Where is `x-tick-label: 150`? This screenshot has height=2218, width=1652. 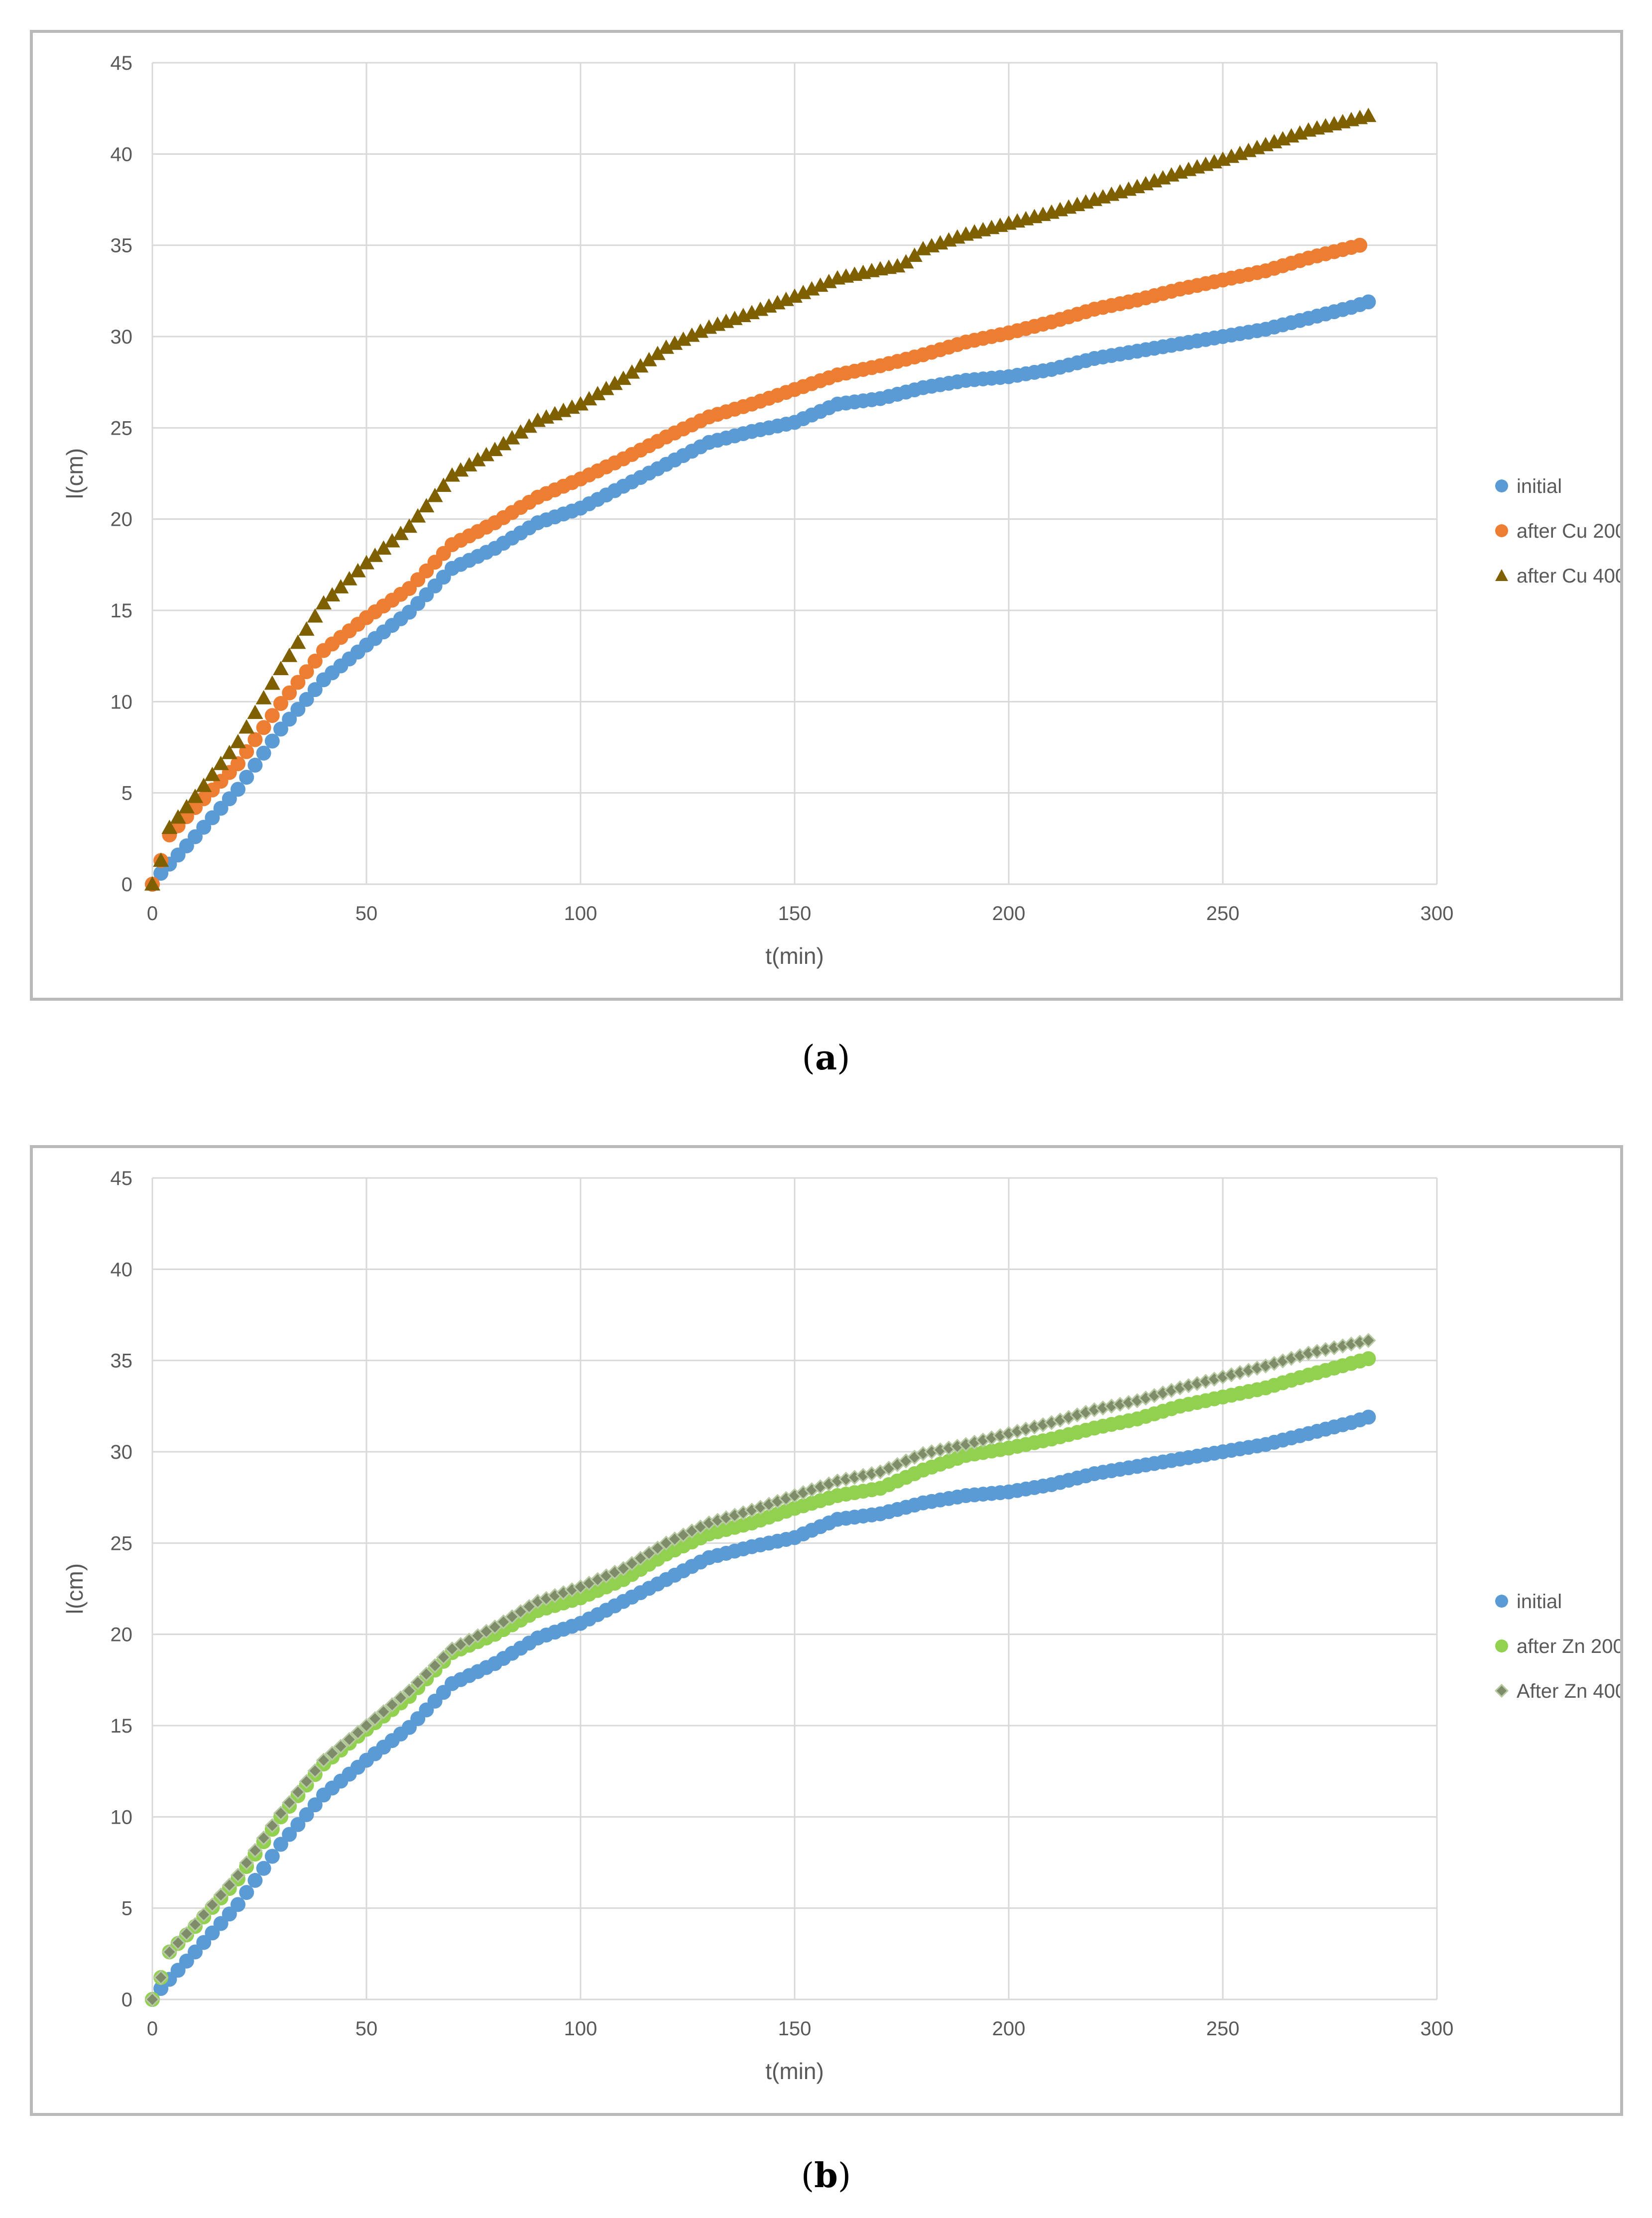
x-tick-label: 150 is located at coordinates (795, 2029).